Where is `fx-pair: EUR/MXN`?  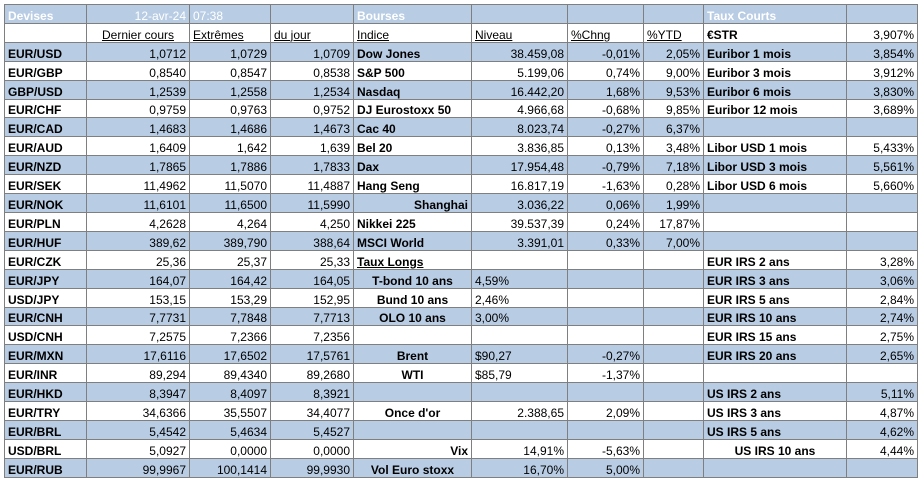 fx-pair: EUR/MXN is located at coordinates (45, 354).